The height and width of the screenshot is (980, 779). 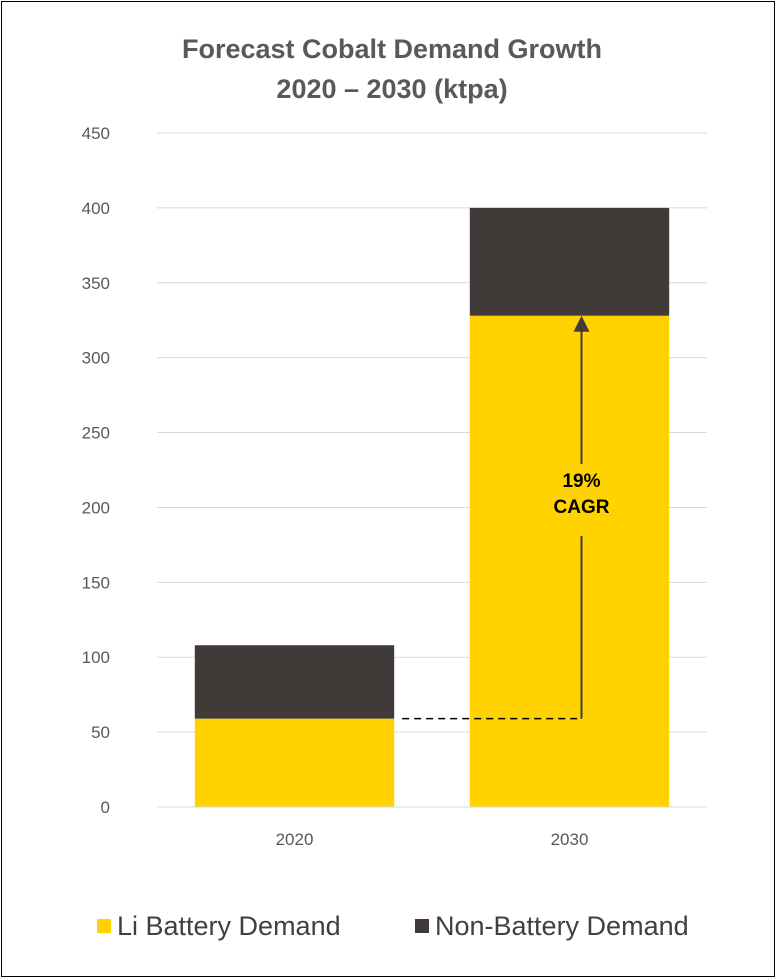 I want to click on bar-2030-non-battery-demand, so click(x=569, y=261).